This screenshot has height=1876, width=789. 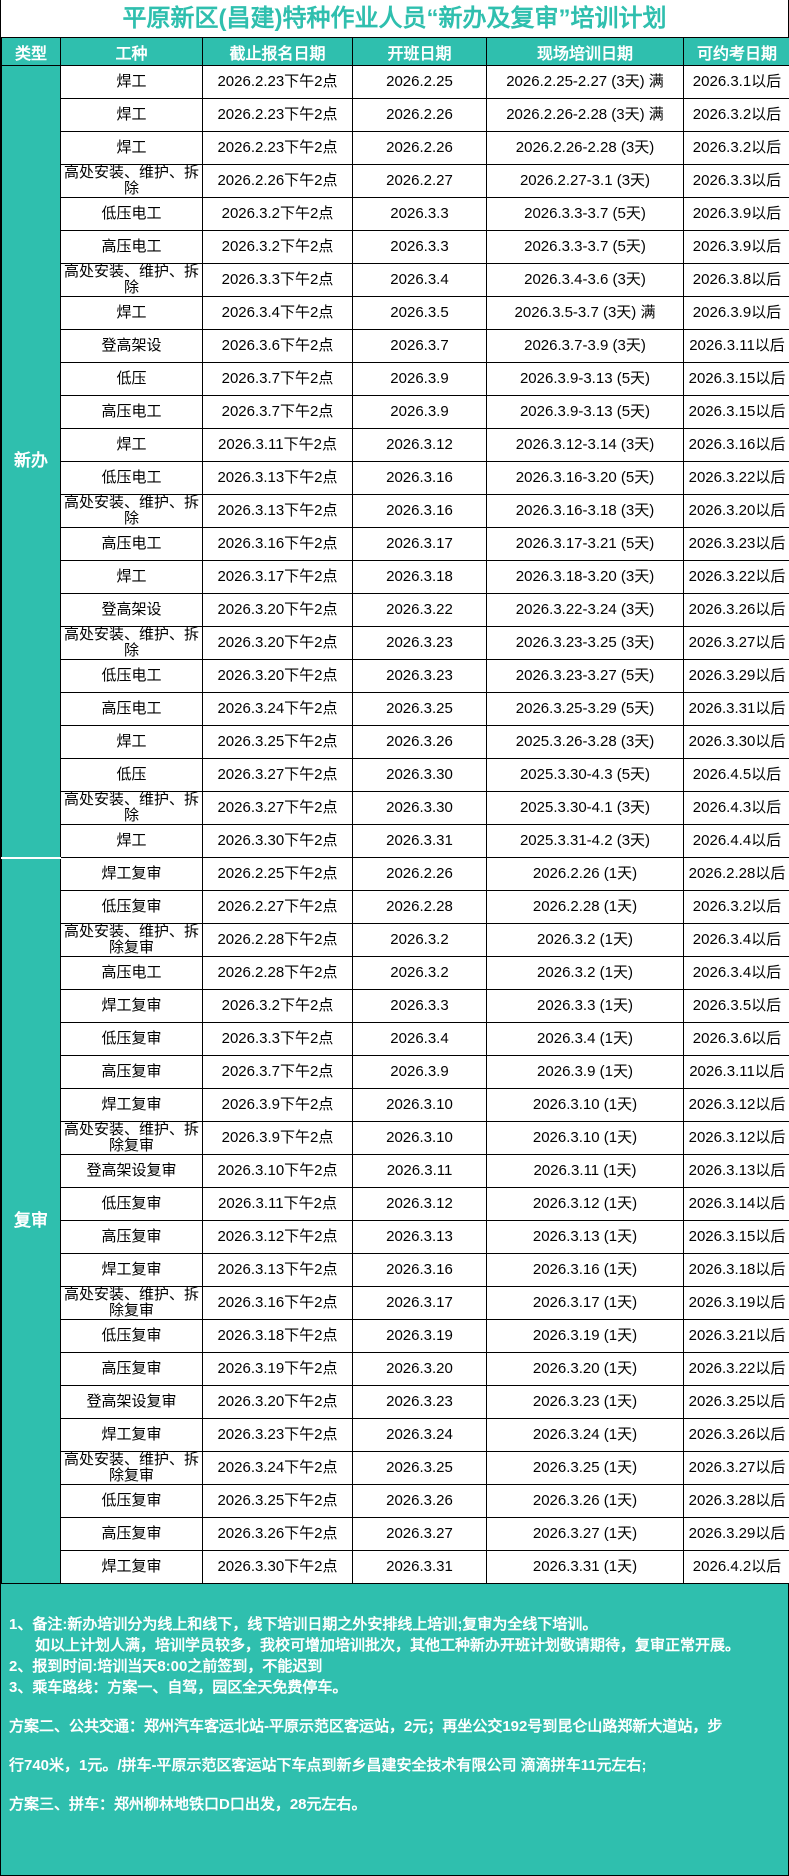 What do you see at coordinates (585, 643) in the screenshot?
I see `training-dates-cell: 2026.3.23-3.25 (3天)` at bounding box center [585, 643].